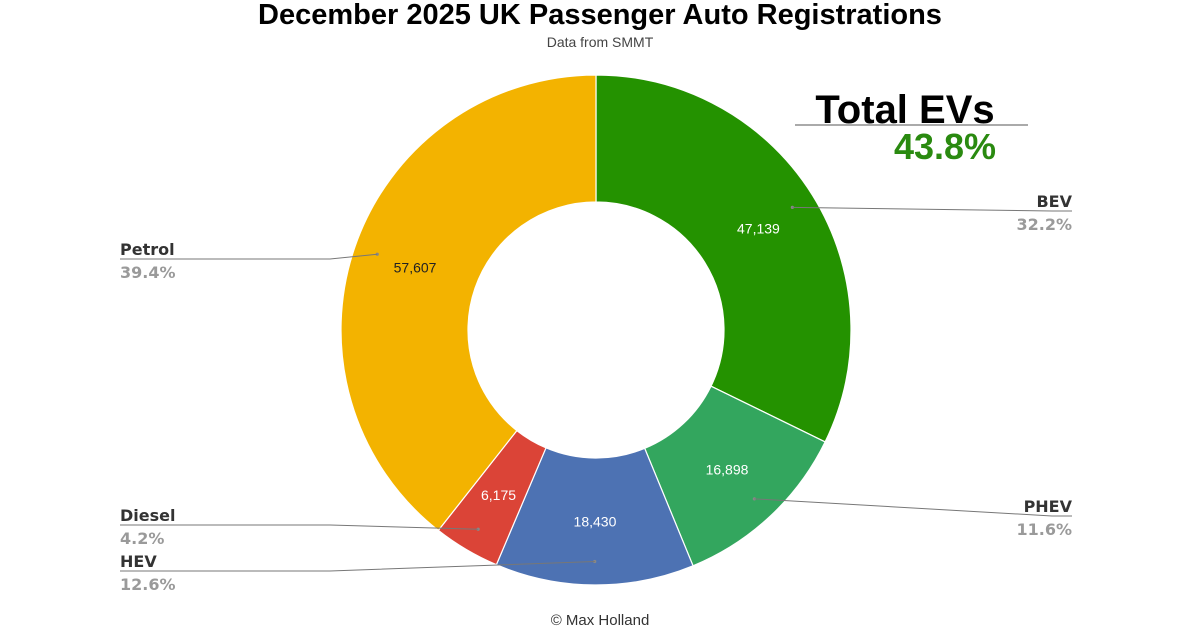 The image size is (1200, 629). What do you see at coordinates (138, 561) in the screenshot?
I see `slice-name-hev: HEV` at bounding box center [138, 561].